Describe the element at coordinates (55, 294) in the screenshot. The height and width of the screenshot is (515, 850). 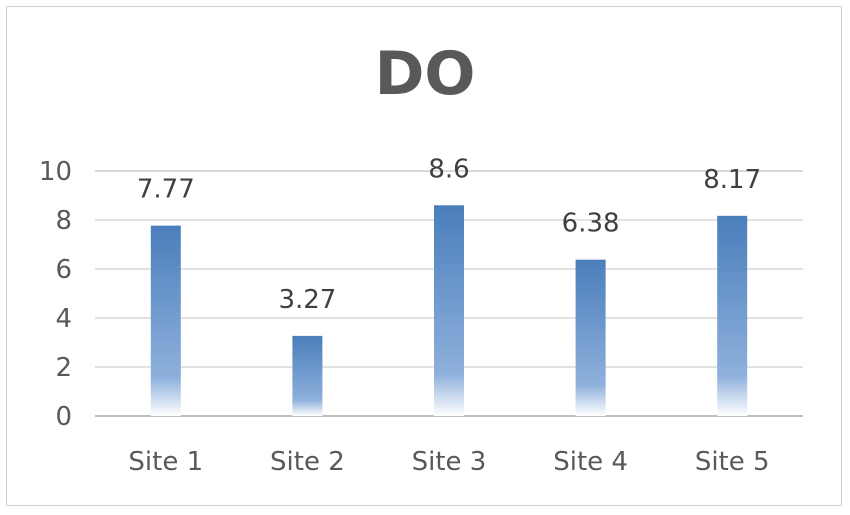
I see `y-axis-ticks: 0 2 4 6 8 10` at that location.